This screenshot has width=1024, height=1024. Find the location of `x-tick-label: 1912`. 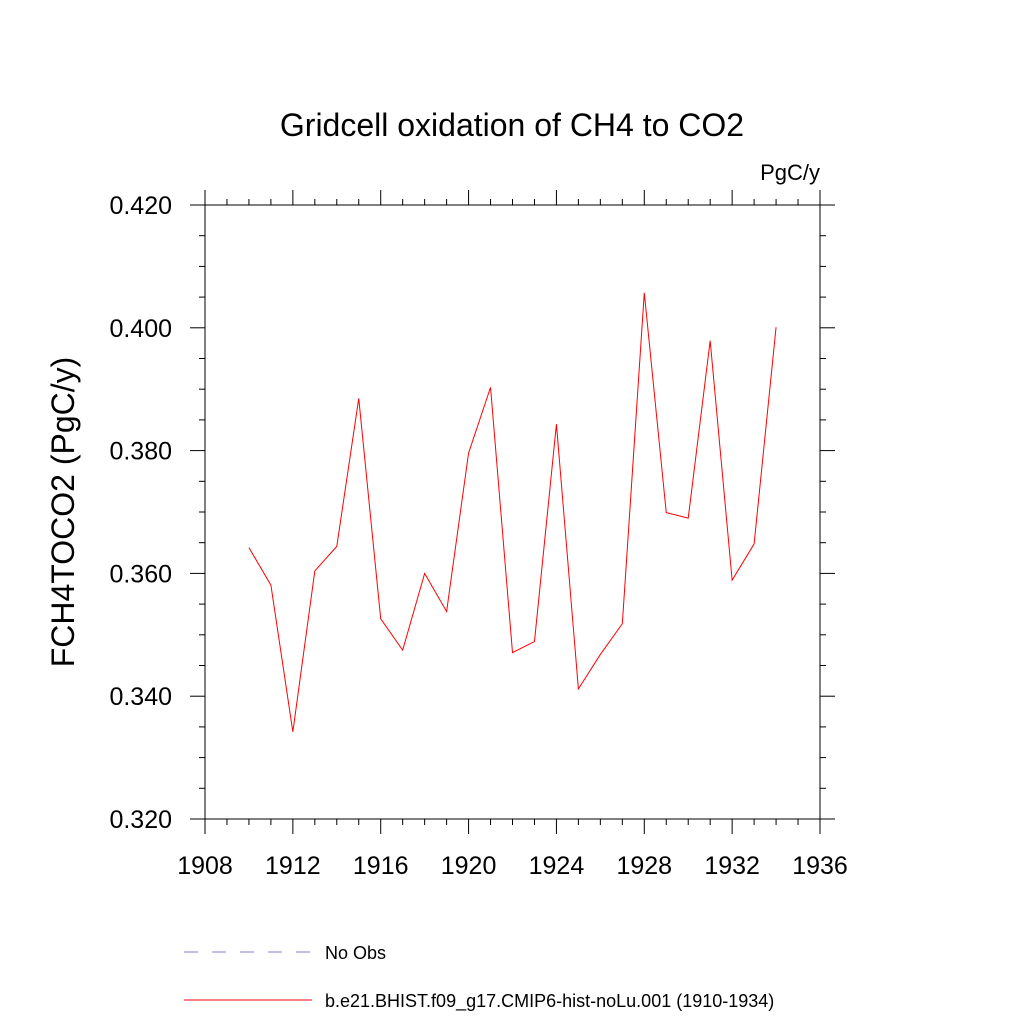

x-tick-label: 1912 is located at coordinates (293, 866).